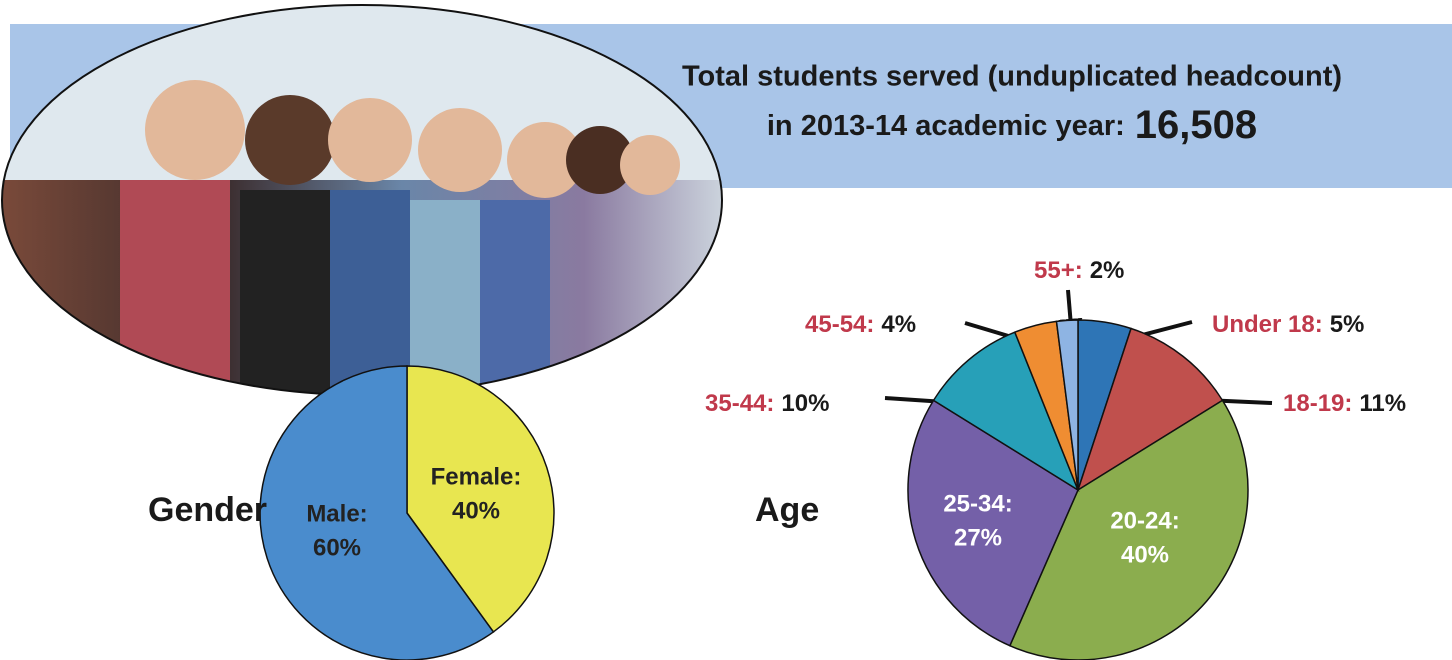  What do you see at coordinates (207, 510) in the screenshot?
I see `pie-title: Gender` at bounding box center [207, 510].